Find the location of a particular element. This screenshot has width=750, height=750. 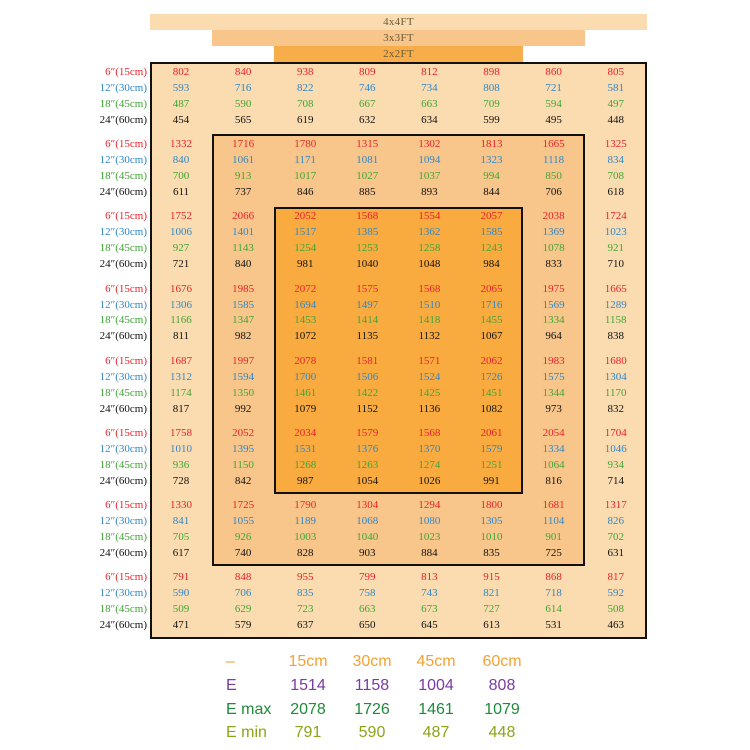

ppfd-value: 663 is located at coordinates (367, 609).